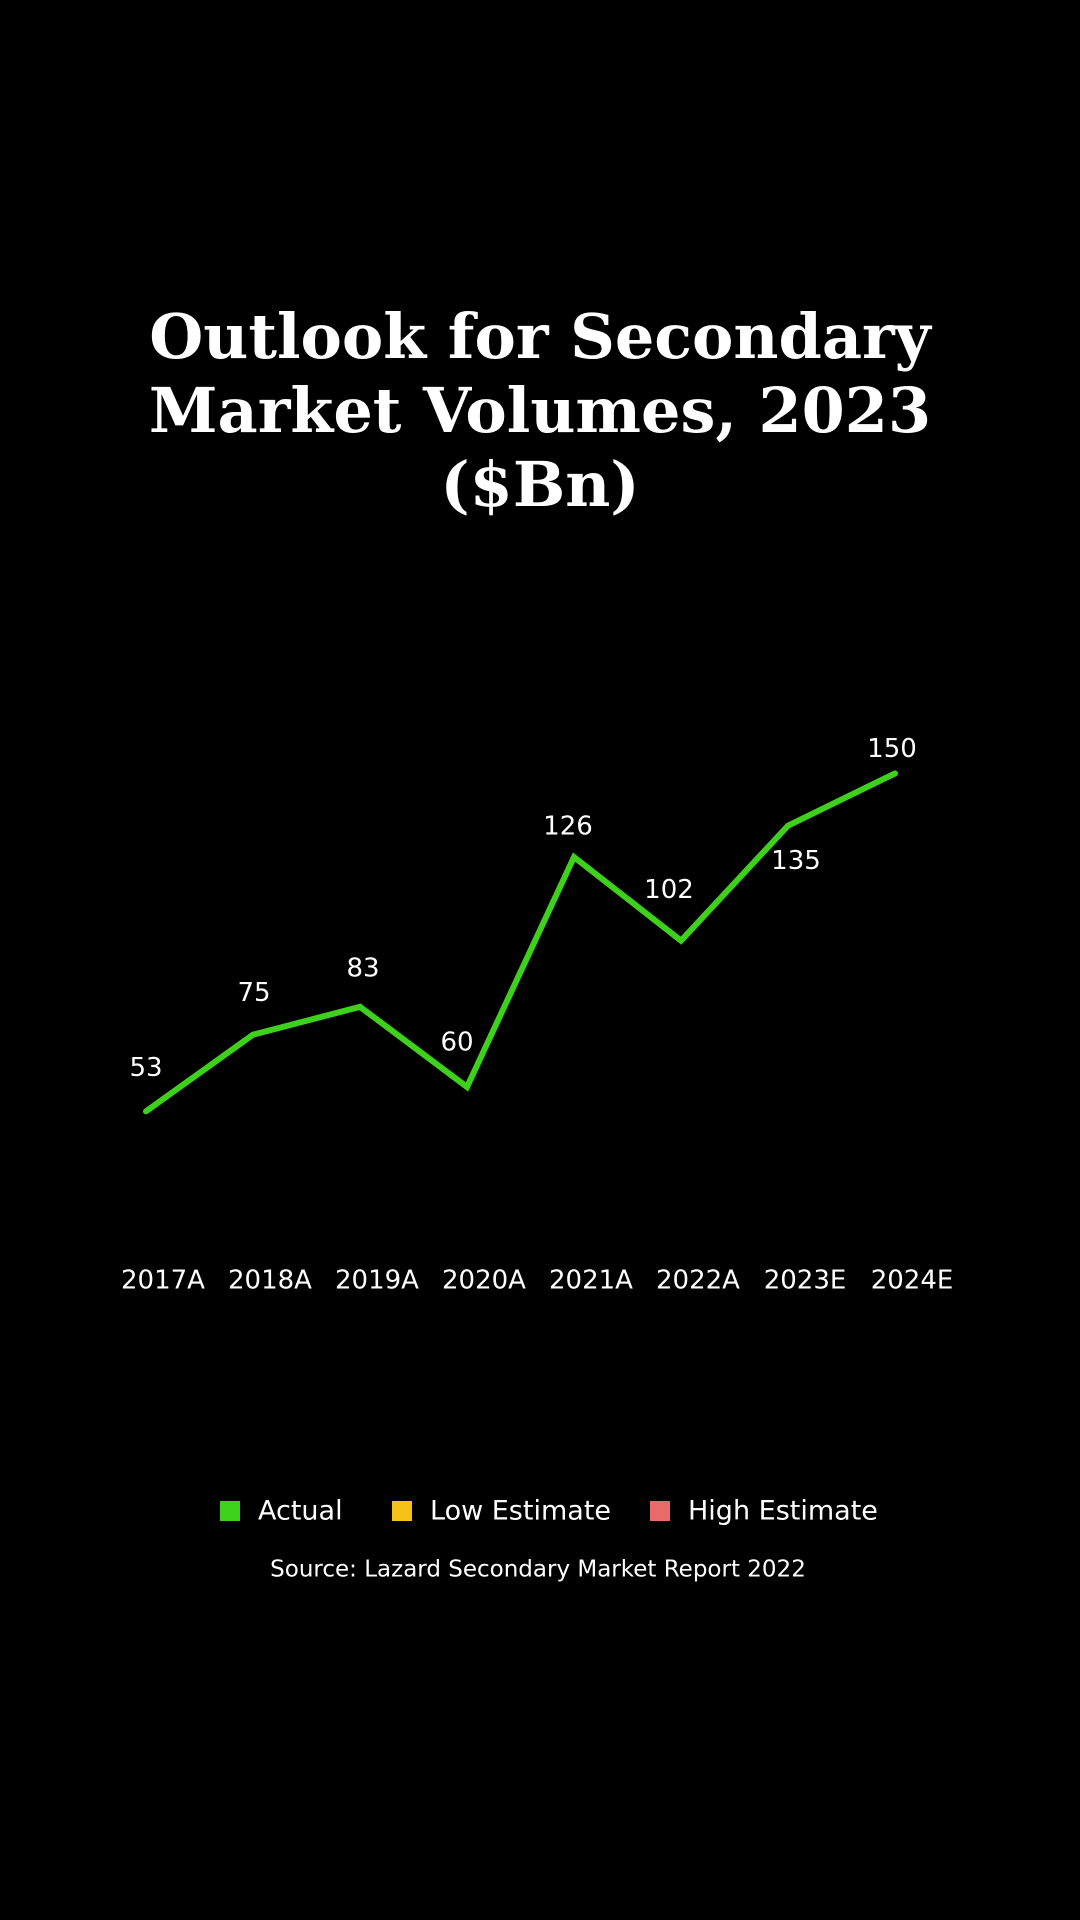 This screenshot has width=1080, height=1920. What do you see at coordinates (253, 993) in the screenshot?
I see `data-label: 75` at bounding box center [253, 993].